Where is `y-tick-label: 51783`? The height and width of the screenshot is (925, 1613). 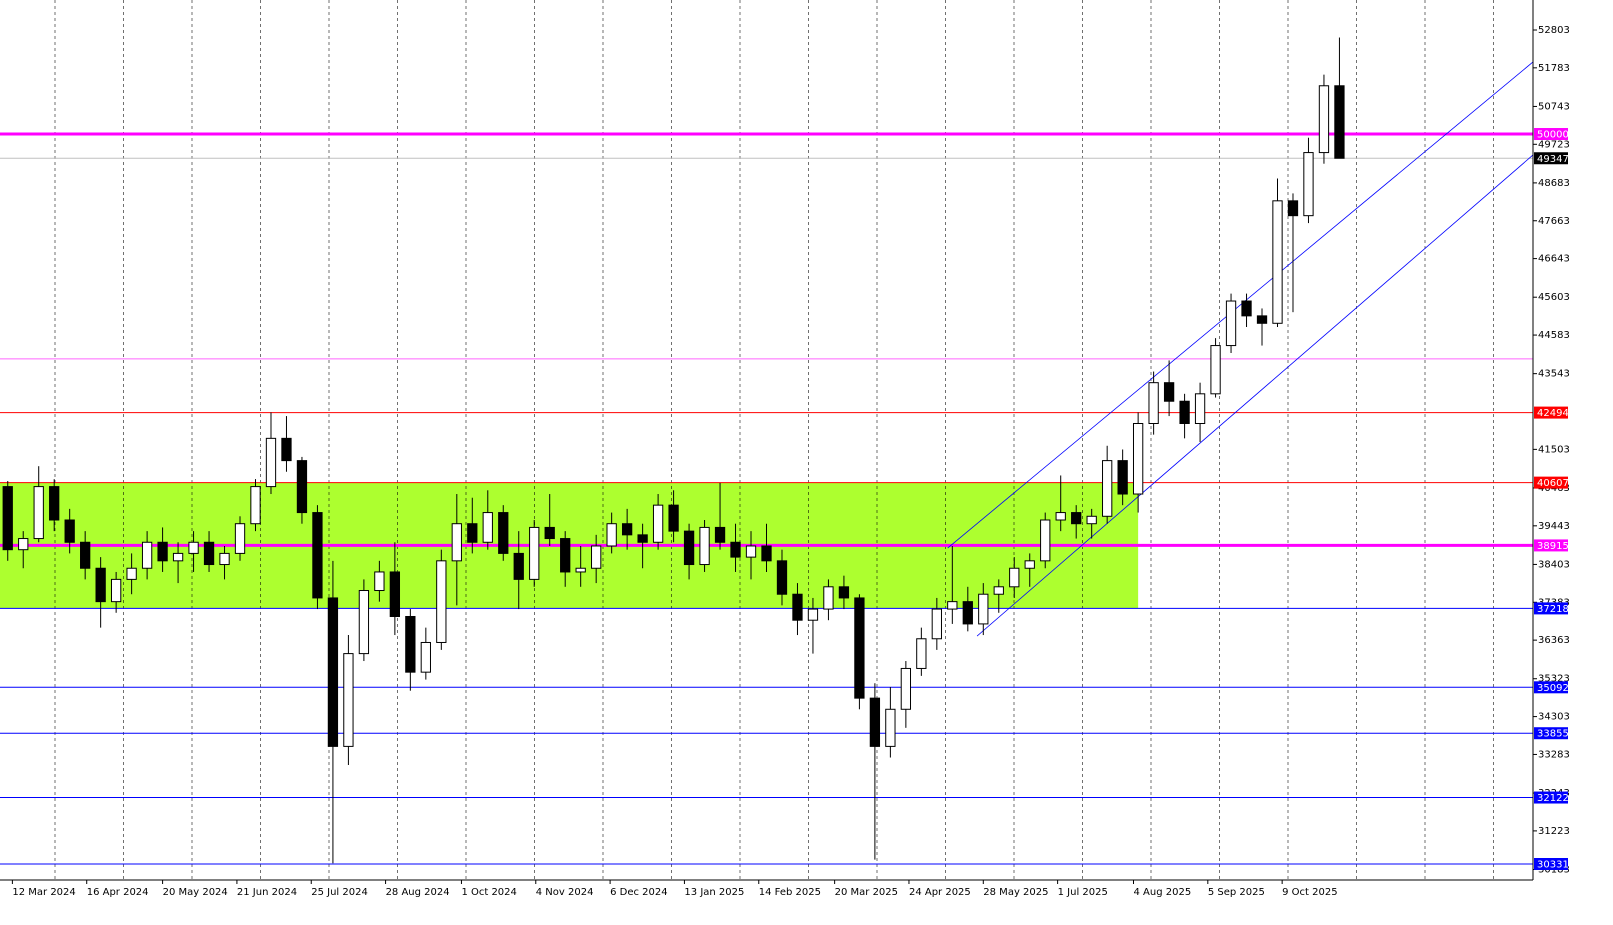
y-tick-label: 51783 is located at coordinates (1554, 68).